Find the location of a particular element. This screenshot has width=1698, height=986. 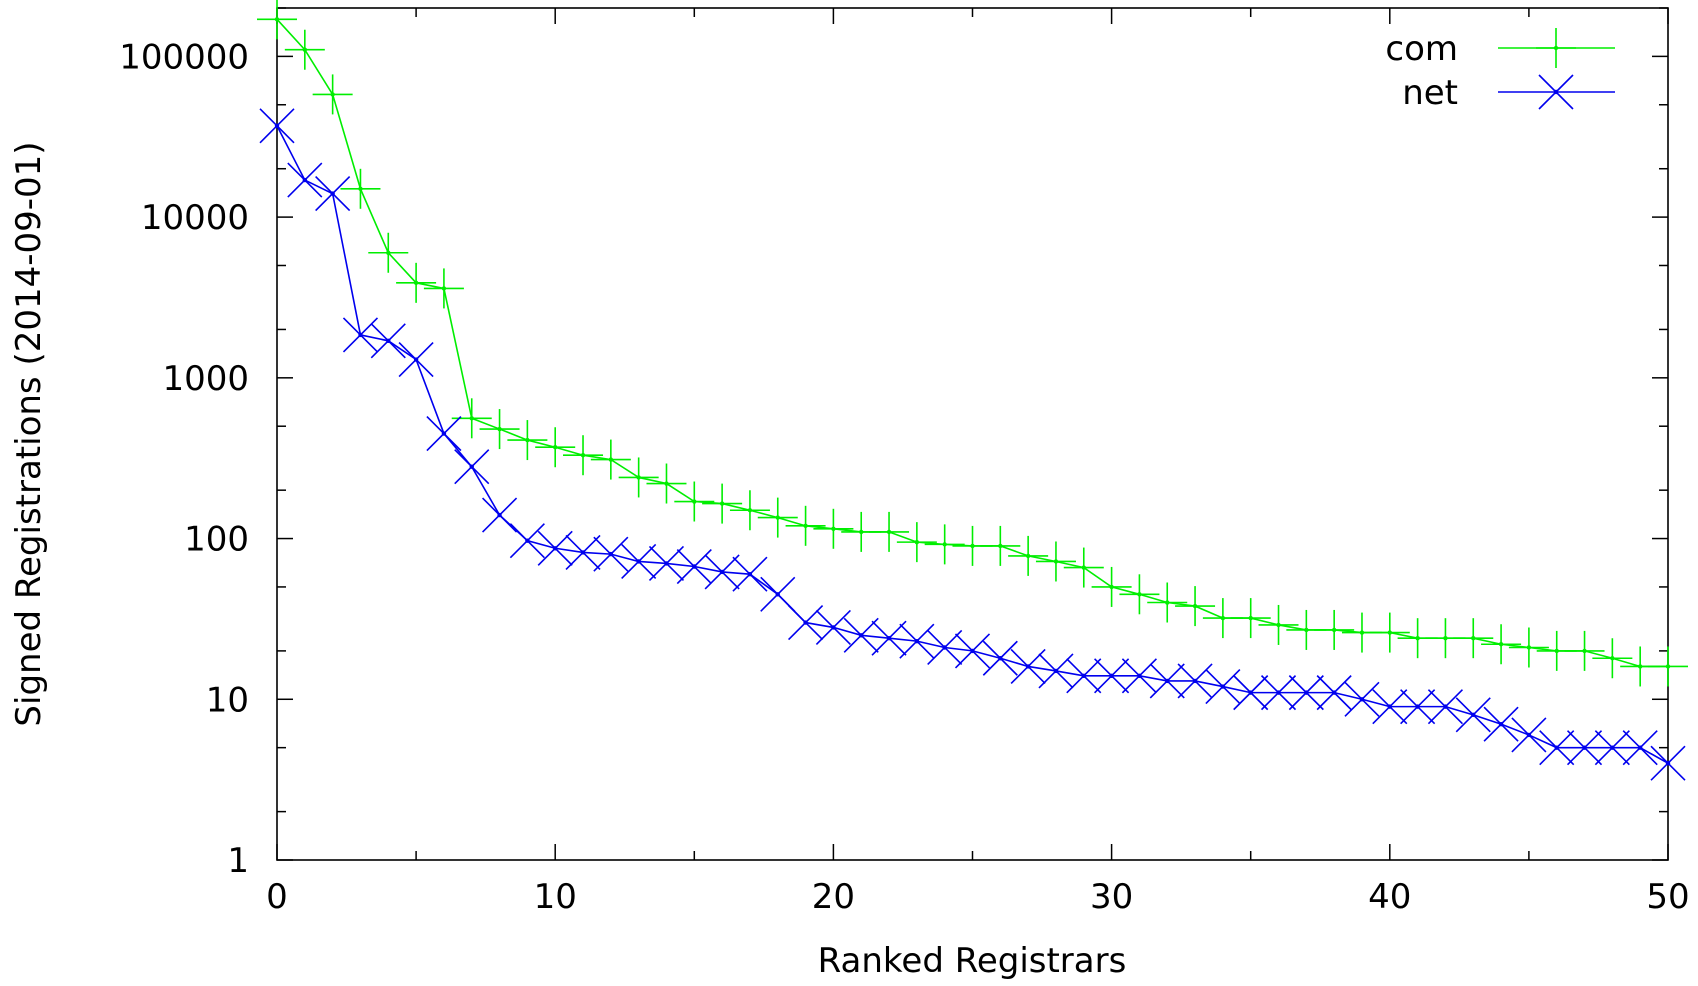

legend-net-point is located at coordinates (1556, 92).